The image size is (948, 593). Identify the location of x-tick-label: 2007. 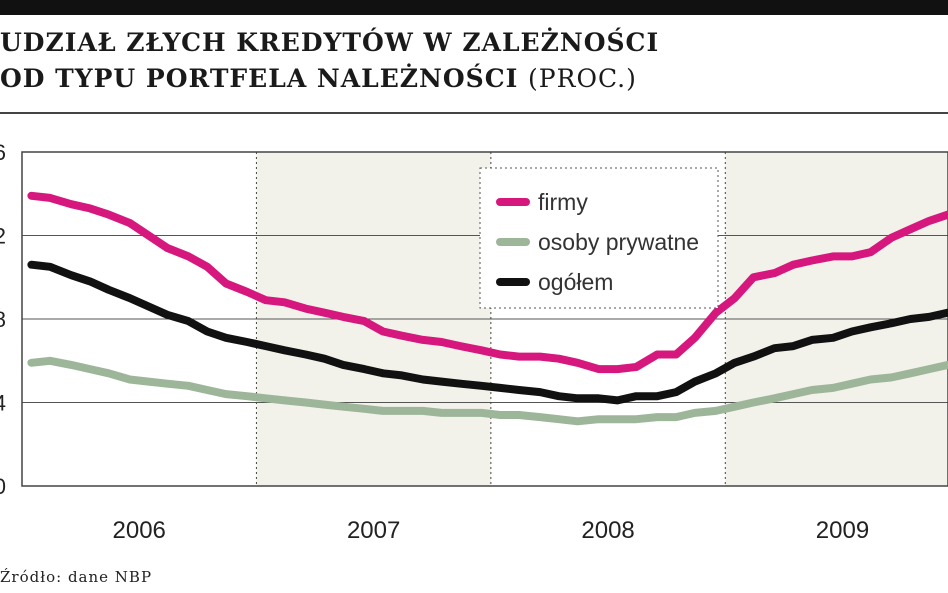
(373, 530).